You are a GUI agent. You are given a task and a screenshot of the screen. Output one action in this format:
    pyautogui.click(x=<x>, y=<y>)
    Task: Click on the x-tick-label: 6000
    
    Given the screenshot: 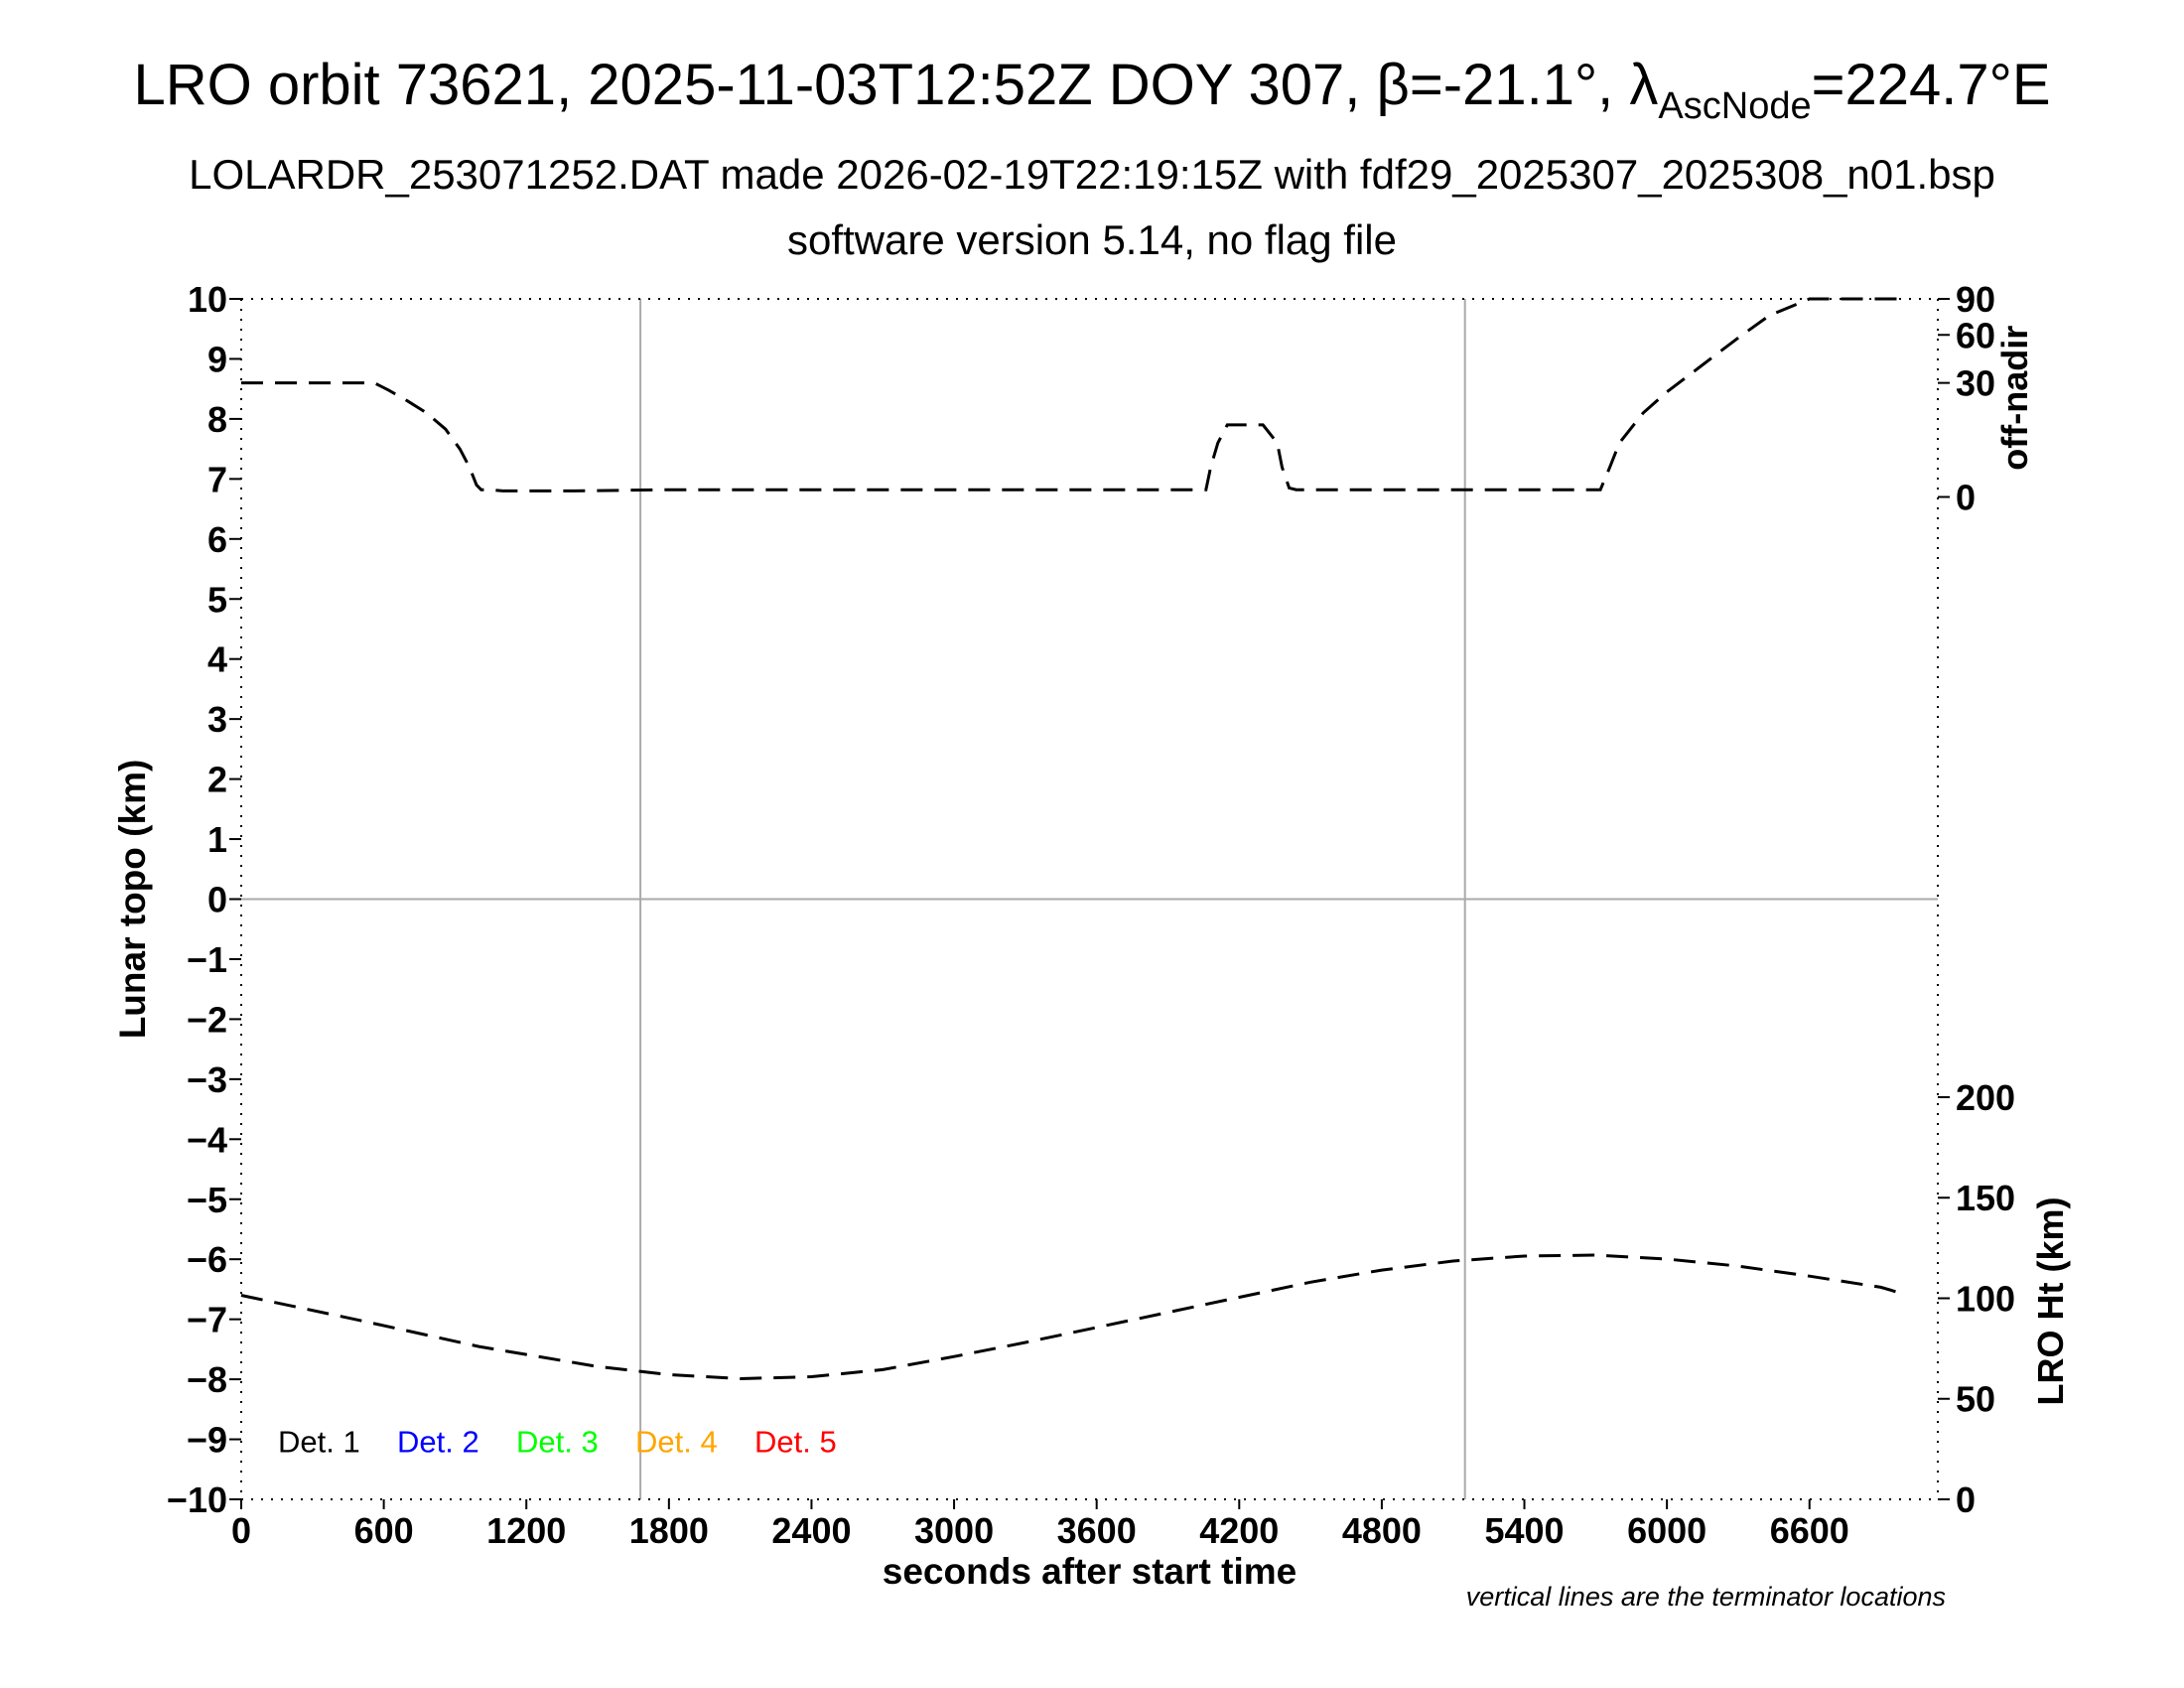 What is the action you would take?
    pyautogui.click(x=1666, y=1530)
    